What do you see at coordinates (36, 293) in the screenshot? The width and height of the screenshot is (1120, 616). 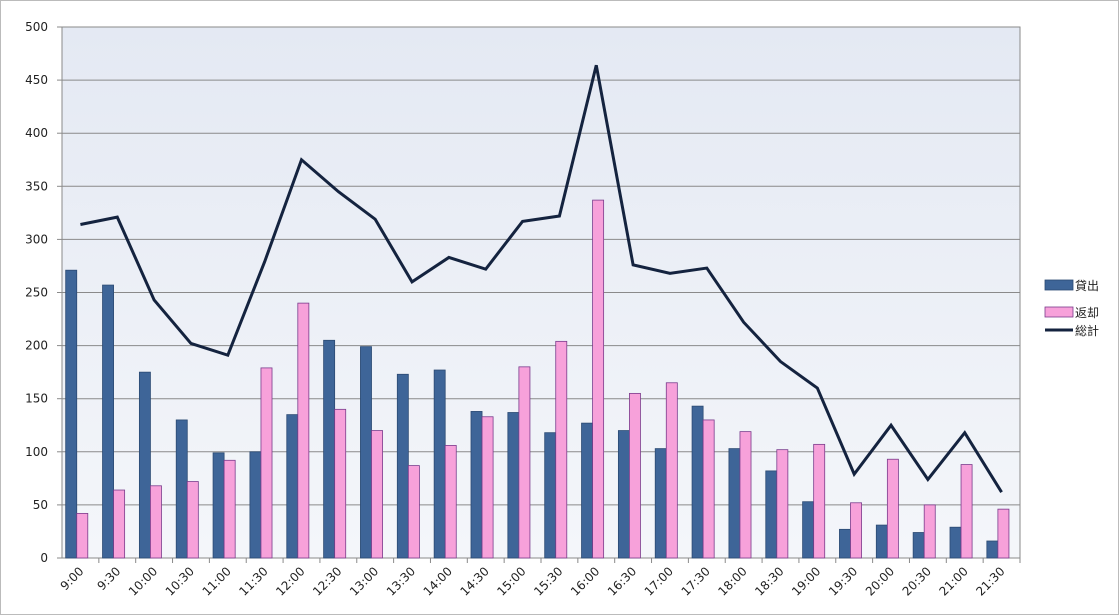 I see `y-tick-label: 250` at bounding box center [36, 293].